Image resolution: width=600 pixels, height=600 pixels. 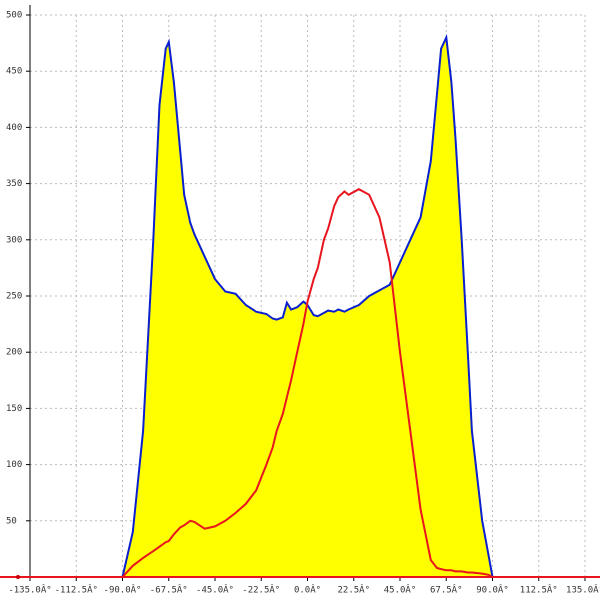 I want to click on x-tick-label: -22.5Â°, so click(x=261, y=590).